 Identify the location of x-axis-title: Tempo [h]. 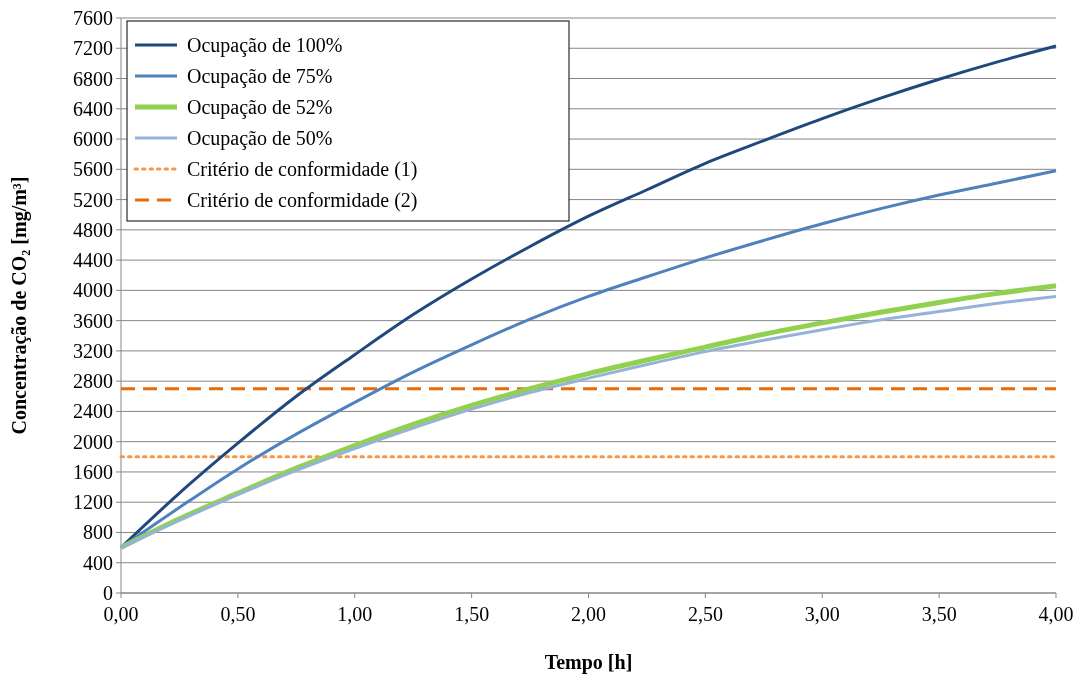
(588, 662).